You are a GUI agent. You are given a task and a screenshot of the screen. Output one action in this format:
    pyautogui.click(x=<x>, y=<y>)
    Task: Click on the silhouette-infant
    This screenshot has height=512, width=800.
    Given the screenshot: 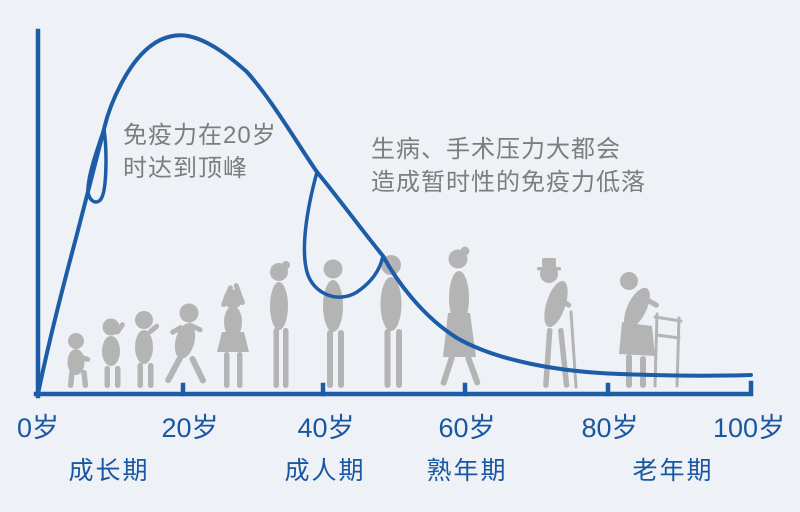 What is the action you would take?
    pyautogui.click(x=79, y=360)
    